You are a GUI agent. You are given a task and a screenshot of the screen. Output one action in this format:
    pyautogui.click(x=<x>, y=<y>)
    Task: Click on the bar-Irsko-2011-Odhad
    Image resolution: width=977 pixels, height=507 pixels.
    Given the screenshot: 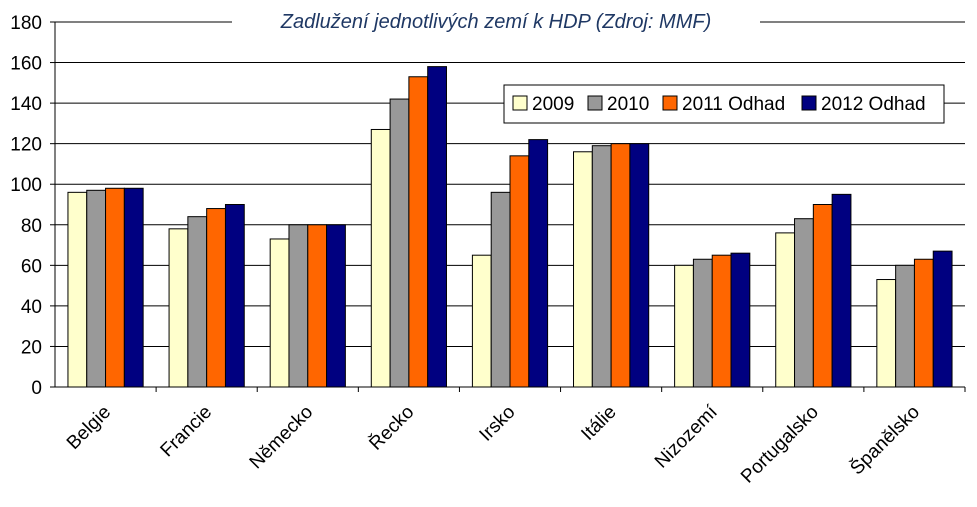 What is the action you would take?
    pyautogui.click(x=519, y=271)
    